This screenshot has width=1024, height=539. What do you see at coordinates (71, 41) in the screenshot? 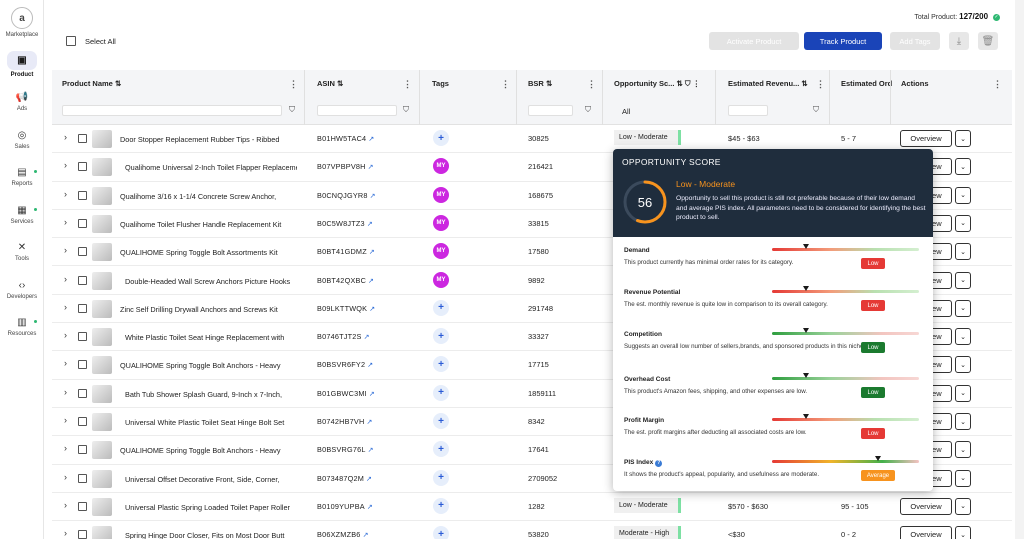
I see `select-all-checkbox` at bounding box center [71, 41].